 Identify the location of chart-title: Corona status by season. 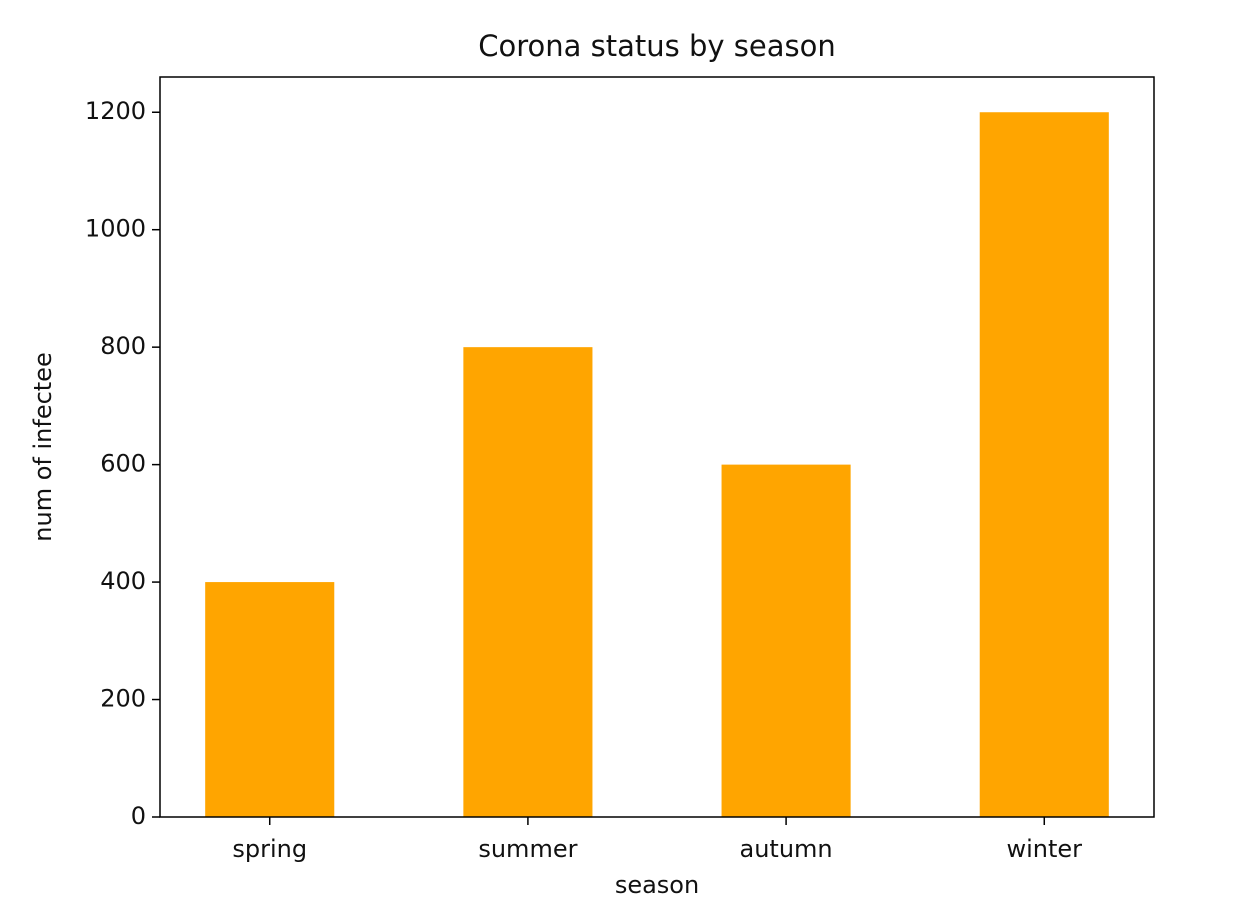
(656, 46).